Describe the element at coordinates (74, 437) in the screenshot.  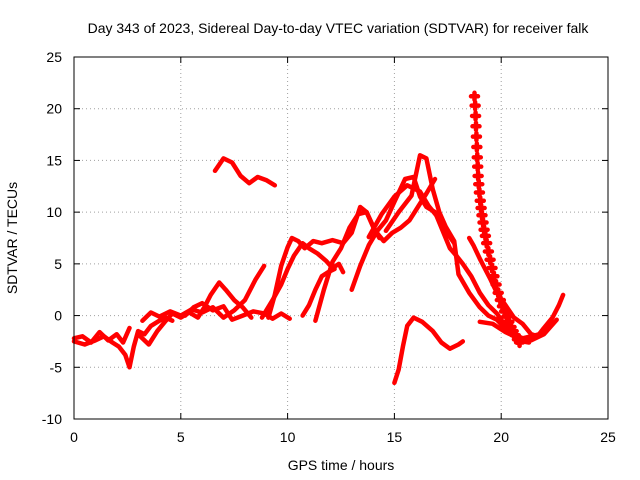
I see `x-tick-label: 0` at that location.